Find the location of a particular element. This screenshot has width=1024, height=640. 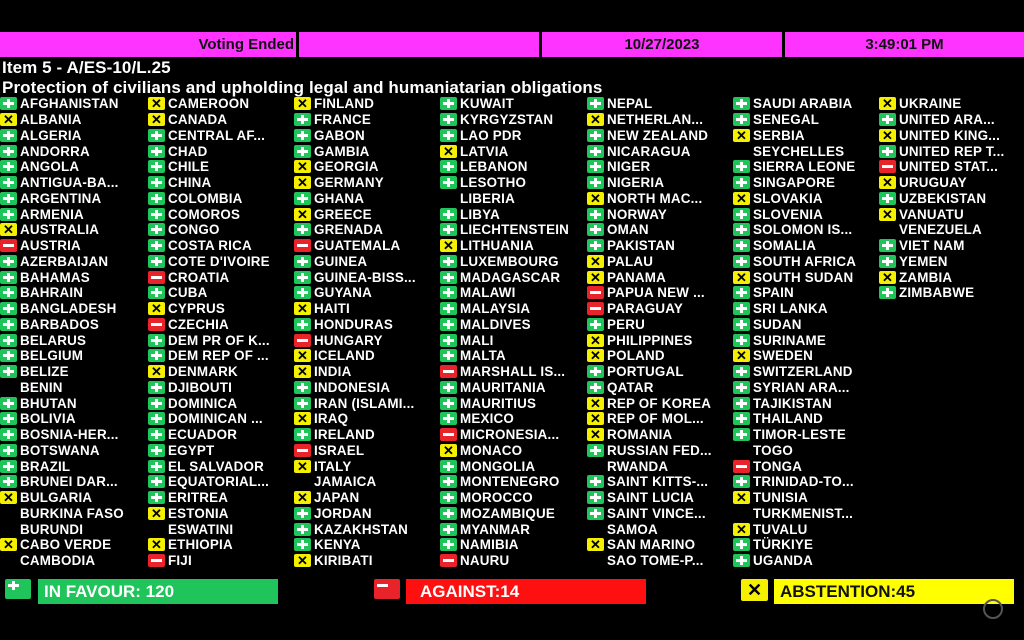

country-name: ARMENIA is located at coordinates (52, 214).